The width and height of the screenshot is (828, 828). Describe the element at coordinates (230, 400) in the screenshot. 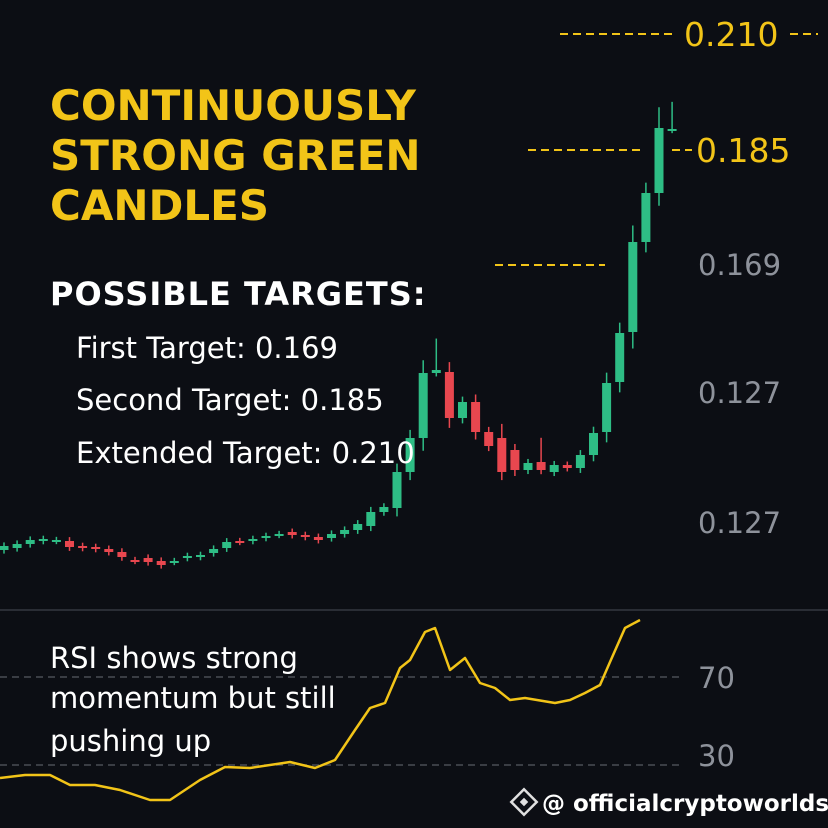

I see `target-item: Second Target: 0.185` at that location.